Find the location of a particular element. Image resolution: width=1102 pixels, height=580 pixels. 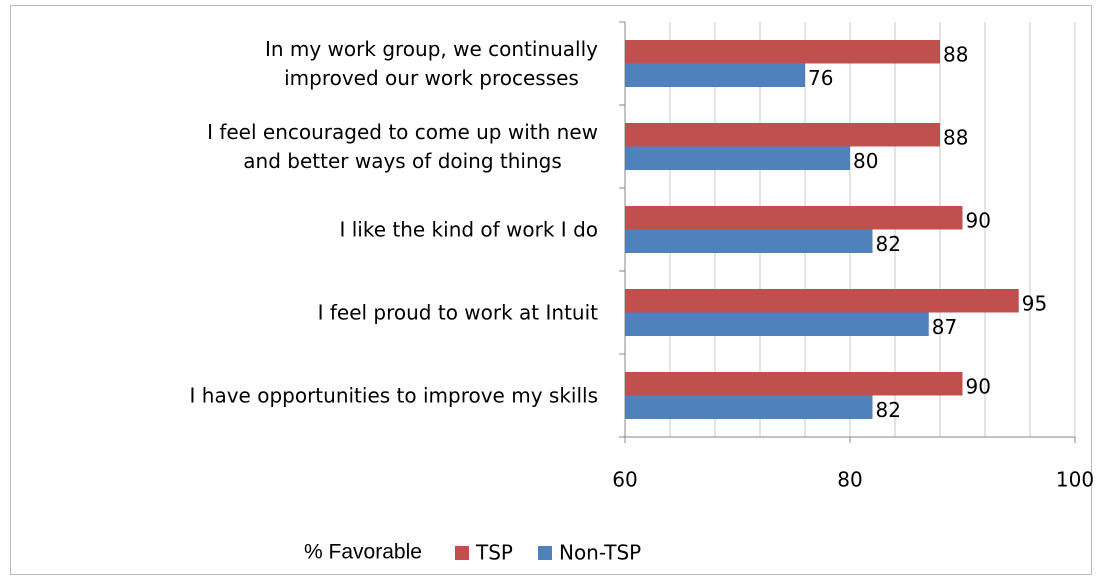

x-tick-label: 80 is located at coordinates (849, 480).